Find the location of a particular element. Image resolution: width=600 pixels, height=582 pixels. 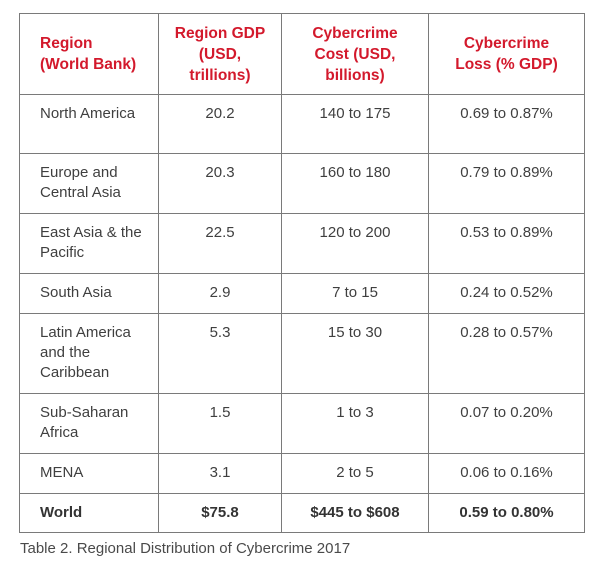

table-row: MENA 3.1 2 to 5 0.06 to 0.16% is located at coordinates (302, 473).